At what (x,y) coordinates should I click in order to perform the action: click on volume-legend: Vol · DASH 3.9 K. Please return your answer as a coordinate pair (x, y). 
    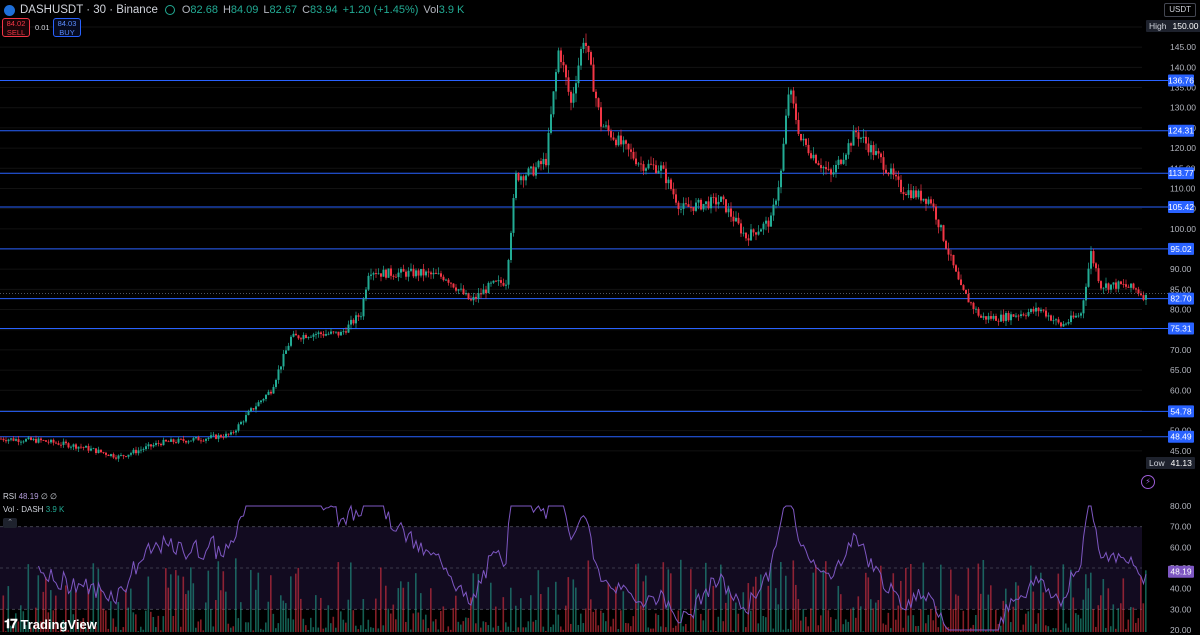
    Looking at the image, I should click on (33, 509).